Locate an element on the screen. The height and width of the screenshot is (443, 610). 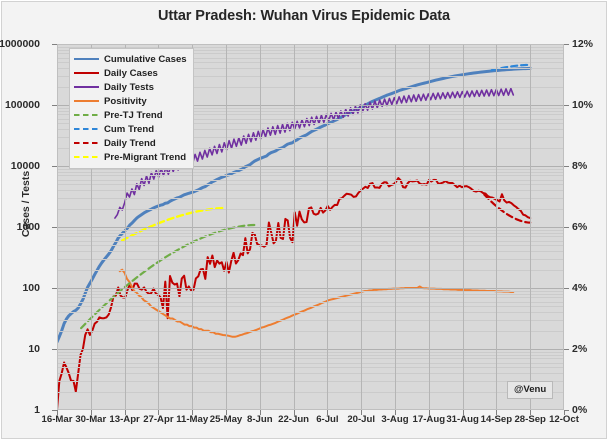
y-axis-left-title: Cases / Tests is located at coordinates (26, 204).